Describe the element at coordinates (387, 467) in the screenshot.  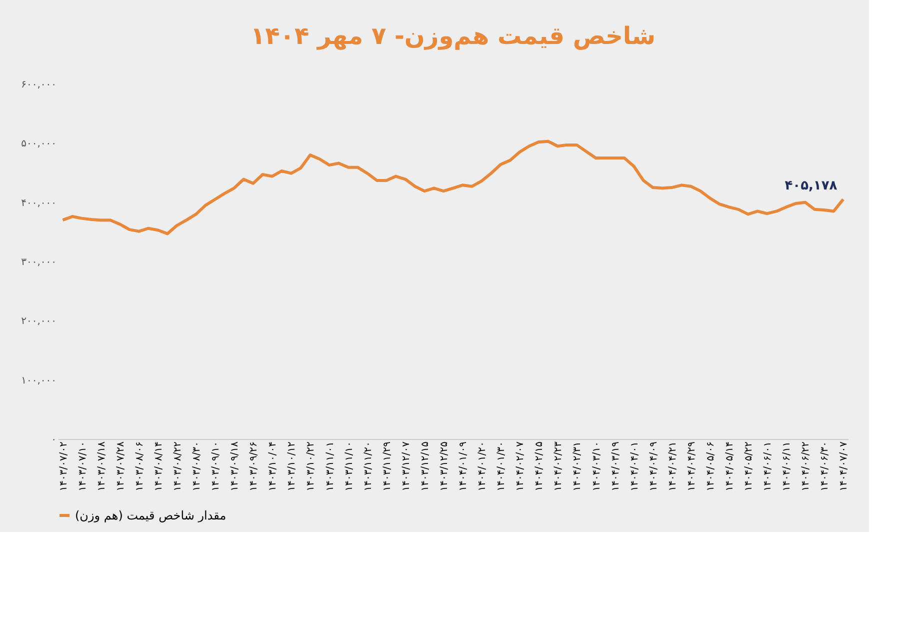
I see `x-tick-label: ۱۴۰۳/۱۱/۲۹` at that location.